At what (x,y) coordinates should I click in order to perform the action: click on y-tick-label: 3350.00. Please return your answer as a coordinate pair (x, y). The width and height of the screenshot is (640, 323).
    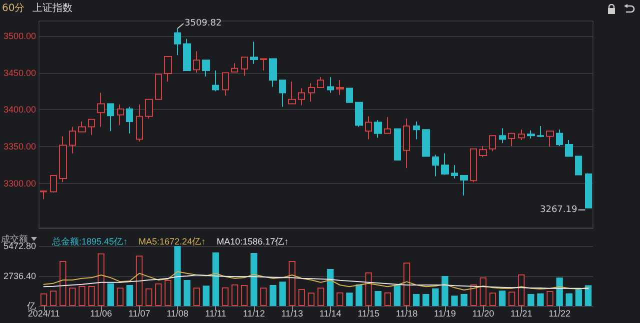
    Looking at the image, I should click on (19, 147).